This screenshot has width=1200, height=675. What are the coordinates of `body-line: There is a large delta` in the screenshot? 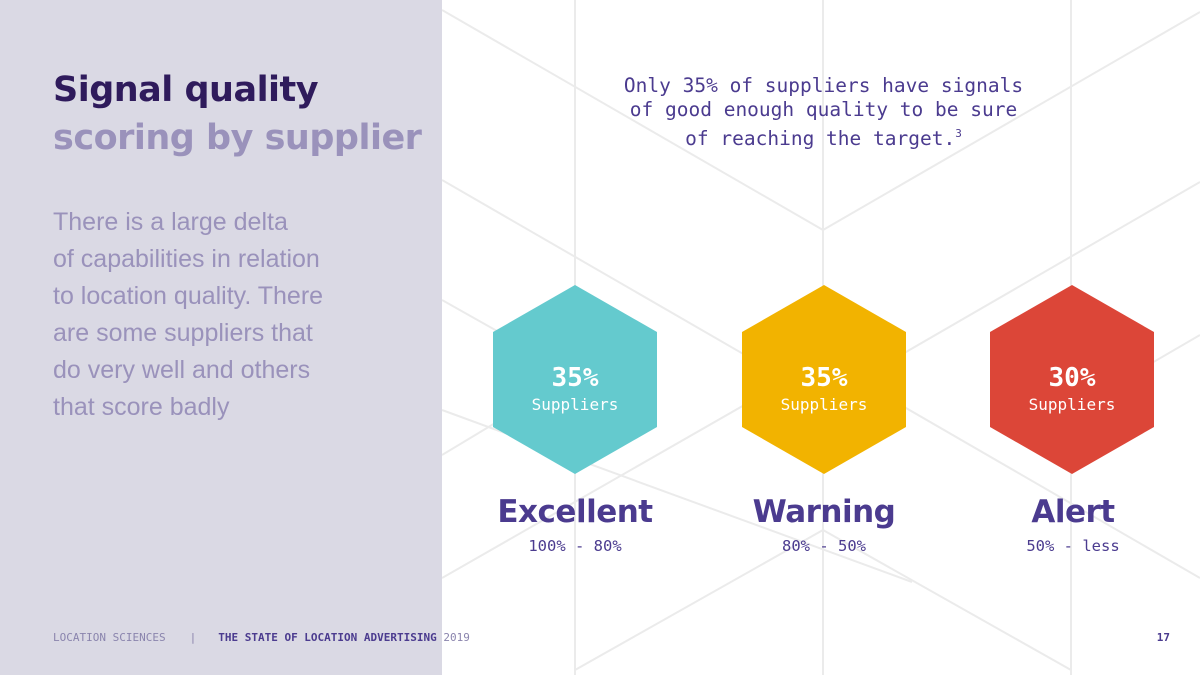 It's located at (170, 222).